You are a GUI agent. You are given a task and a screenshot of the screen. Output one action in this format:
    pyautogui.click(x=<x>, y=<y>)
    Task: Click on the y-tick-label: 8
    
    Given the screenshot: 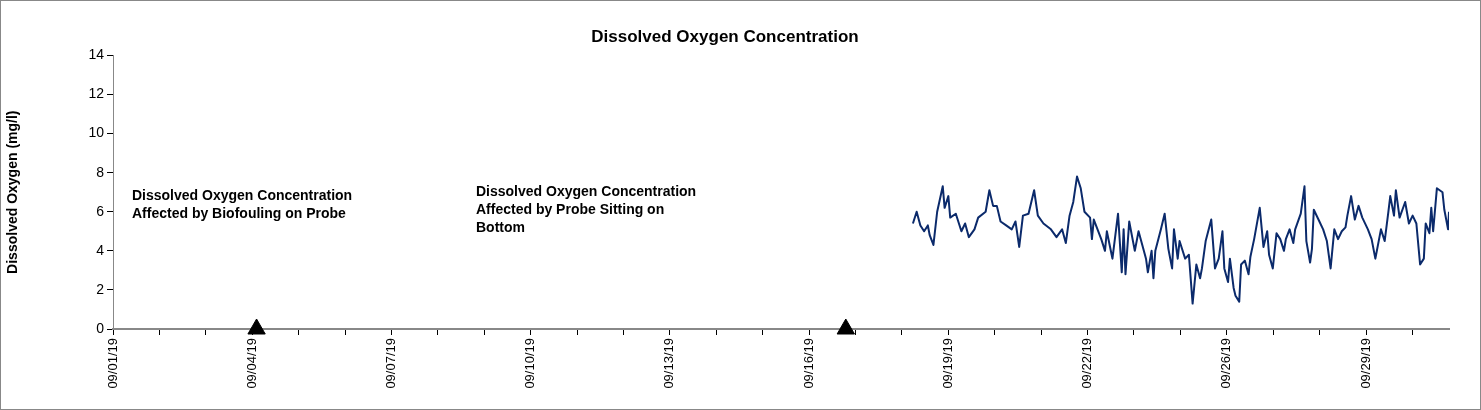 What is the action you would take?
    pyautogui.click(x=100, y=171)
    